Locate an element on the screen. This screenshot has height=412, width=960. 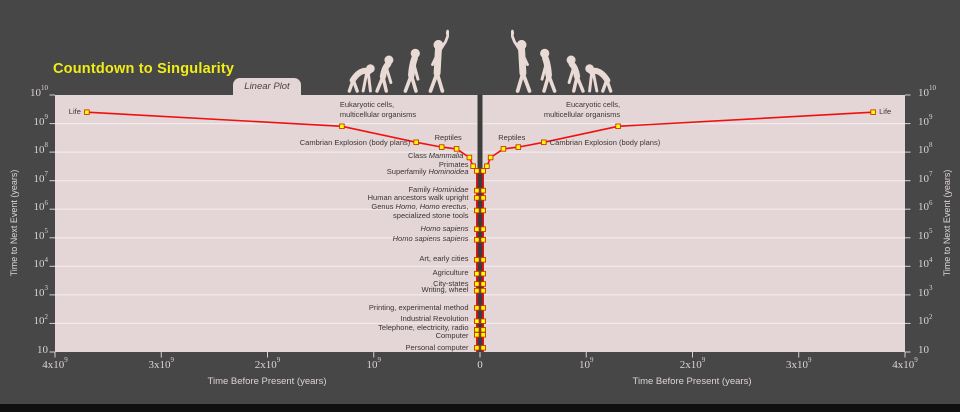
data-point-marker-pc is located at coordinates (483, 348).